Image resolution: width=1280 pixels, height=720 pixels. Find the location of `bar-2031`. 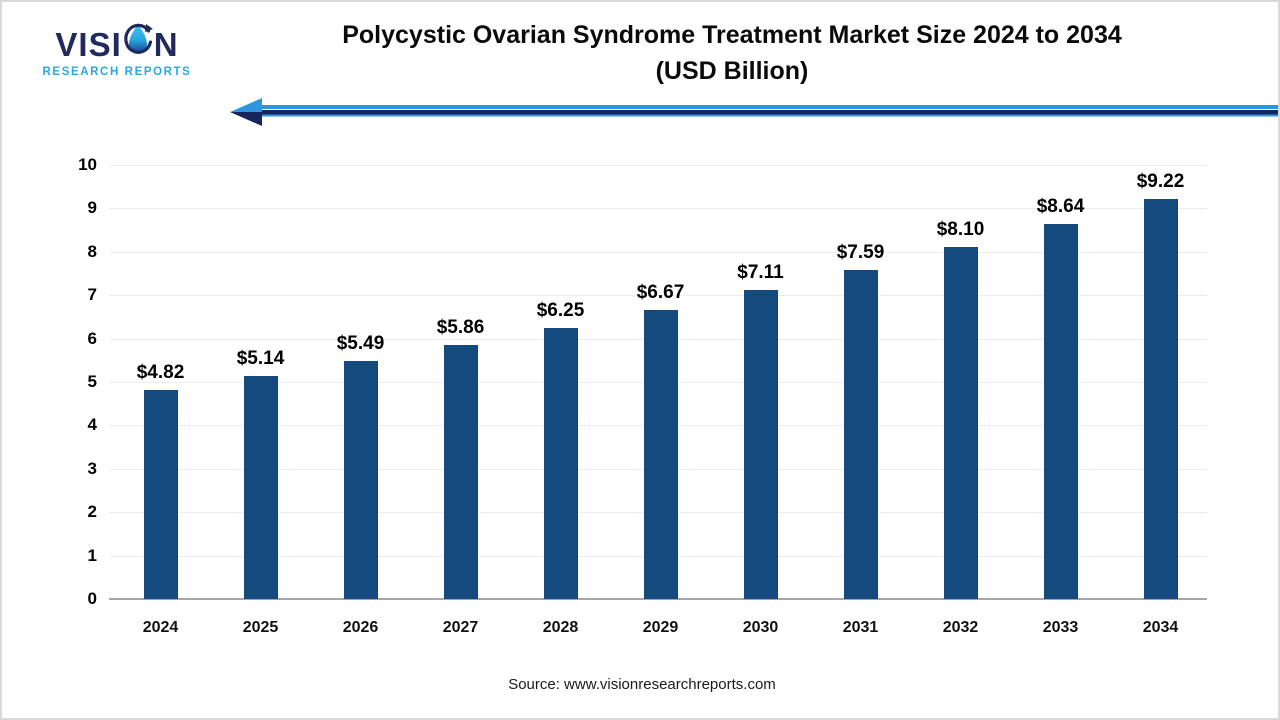

bar-2031 is located at coordinates (860, 434).